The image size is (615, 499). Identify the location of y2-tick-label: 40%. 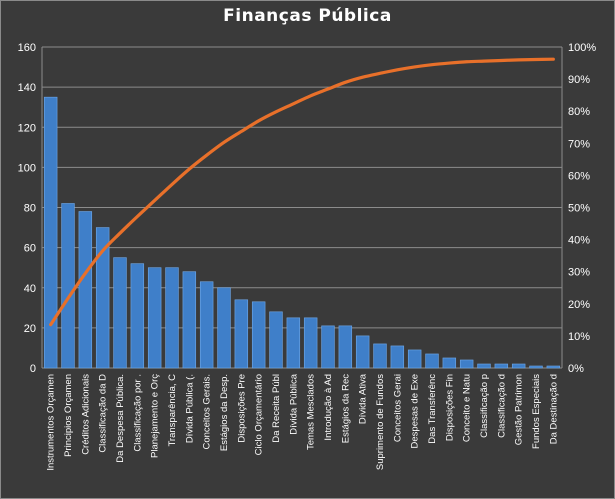
(579, 241).